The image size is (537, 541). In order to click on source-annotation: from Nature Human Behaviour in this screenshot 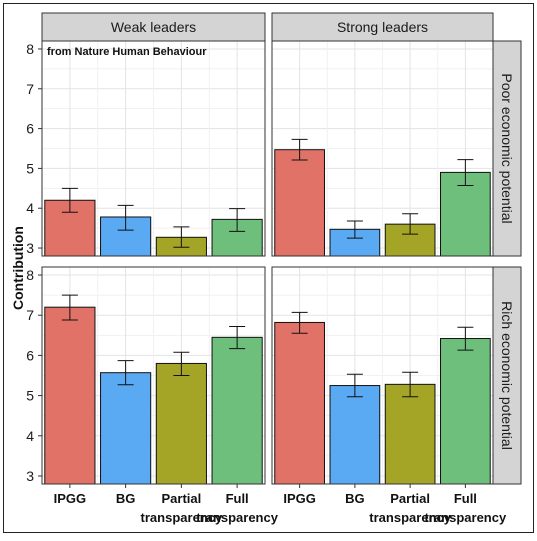, I will do `click(127, 52)`.